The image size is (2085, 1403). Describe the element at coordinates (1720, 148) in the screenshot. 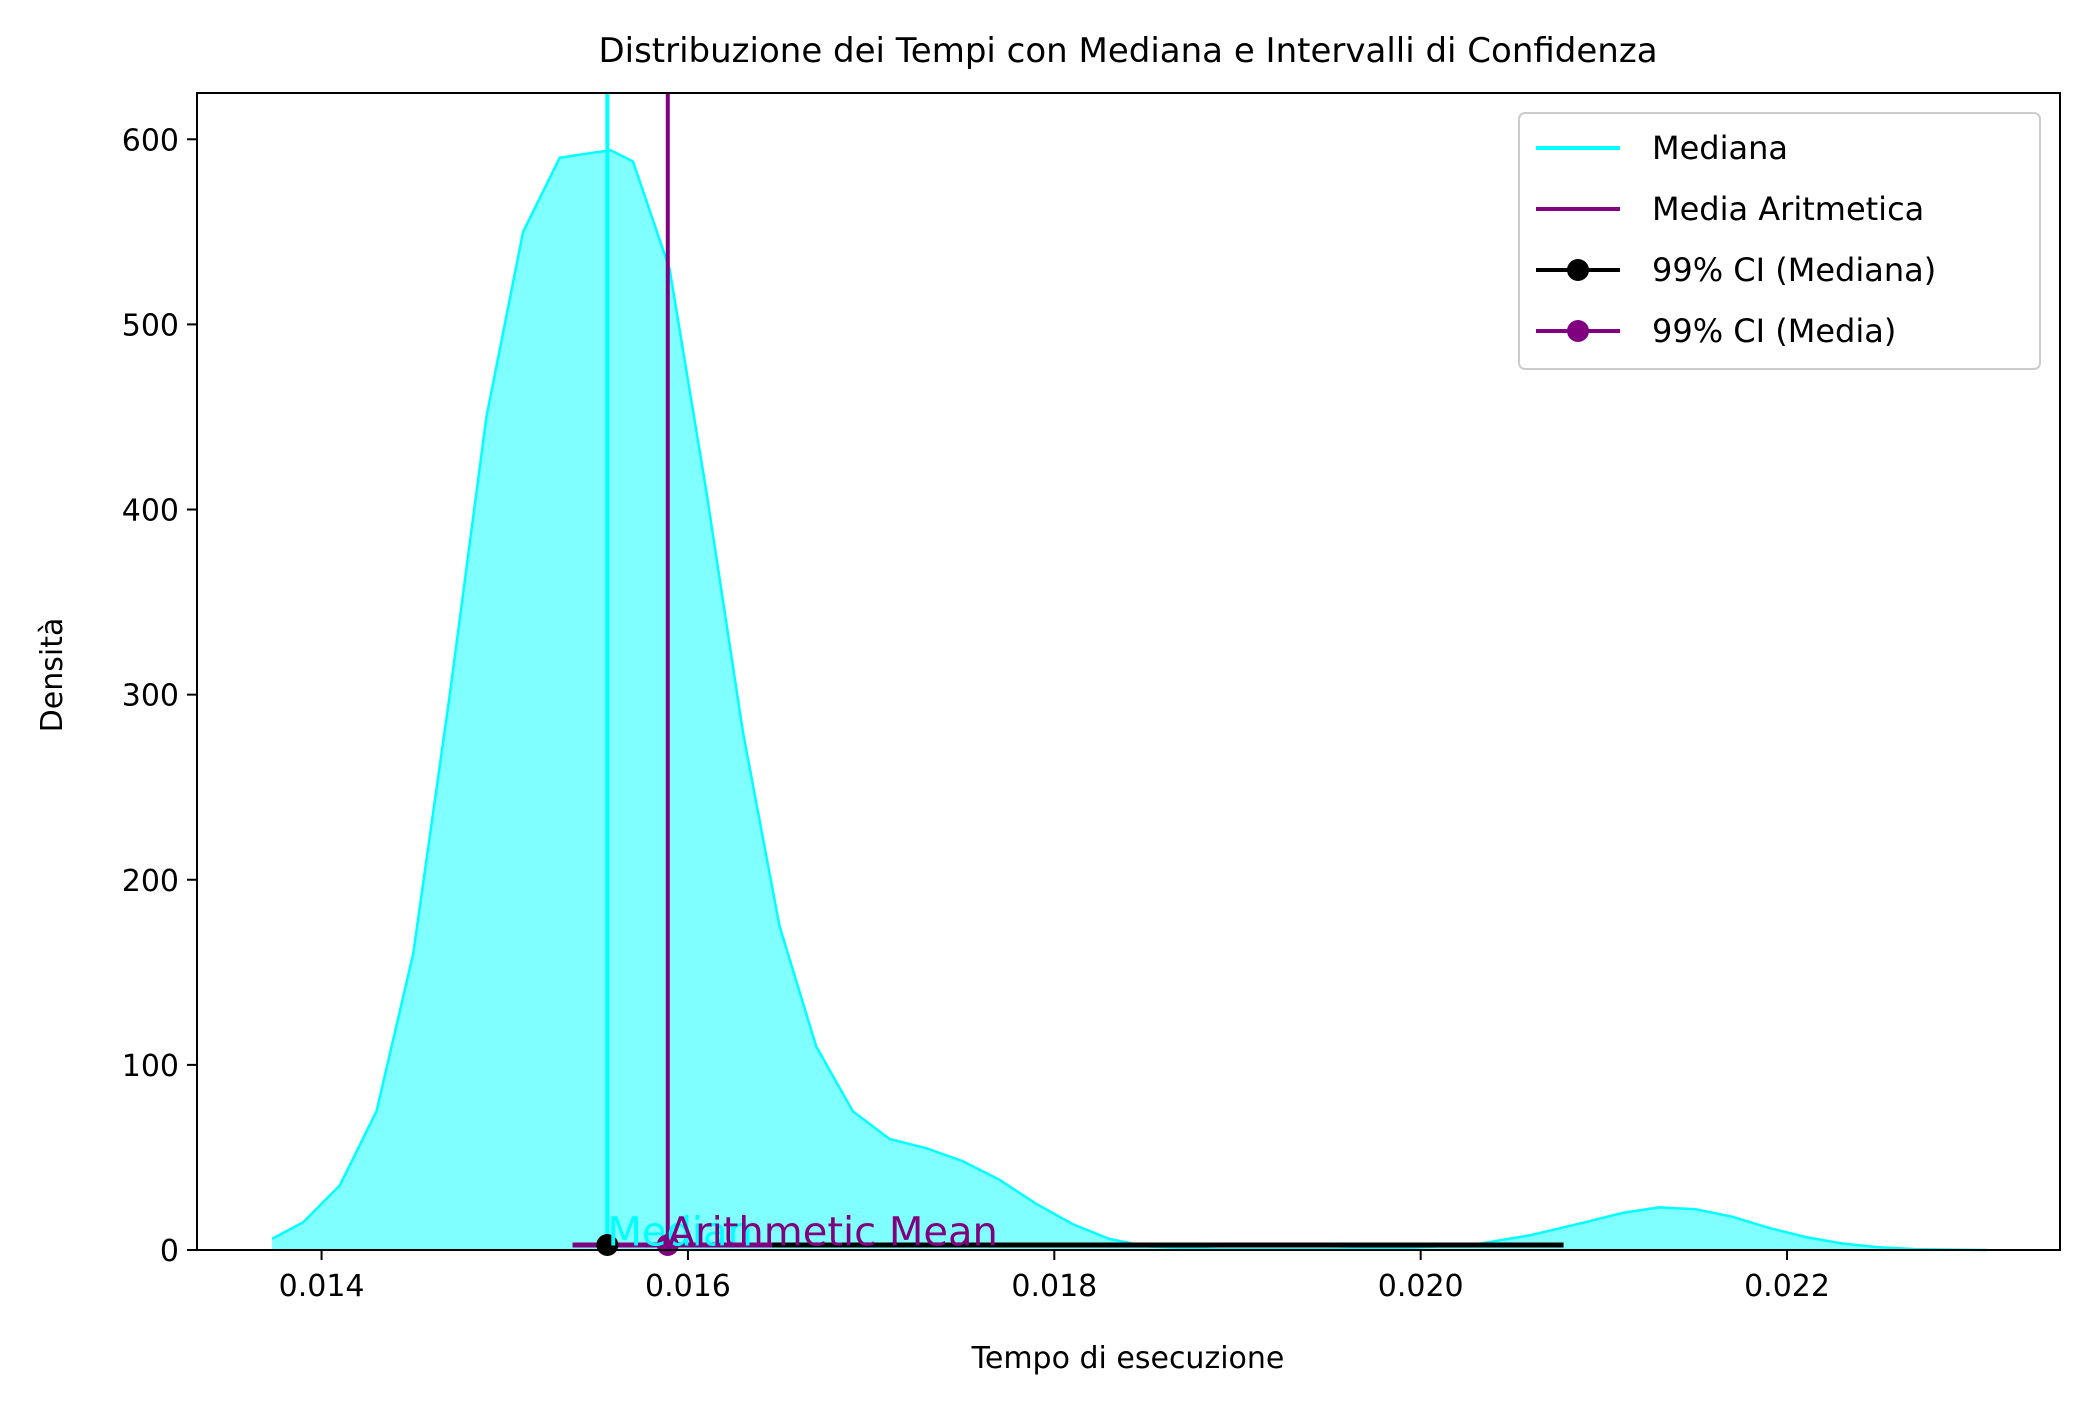

I see `legend-label: Mediana` at that location.